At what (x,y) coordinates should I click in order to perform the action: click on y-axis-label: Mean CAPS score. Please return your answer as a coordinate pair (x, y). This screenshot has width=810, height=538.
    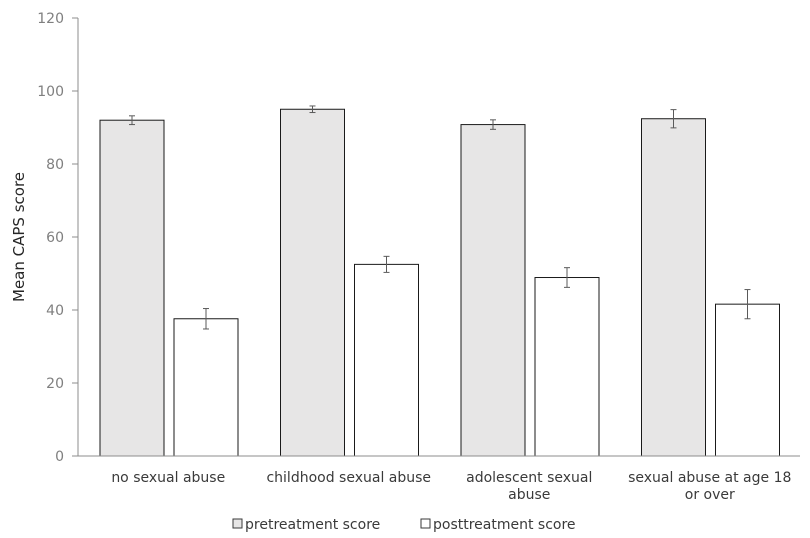
    Looking at the image, I should click on (19, 237).